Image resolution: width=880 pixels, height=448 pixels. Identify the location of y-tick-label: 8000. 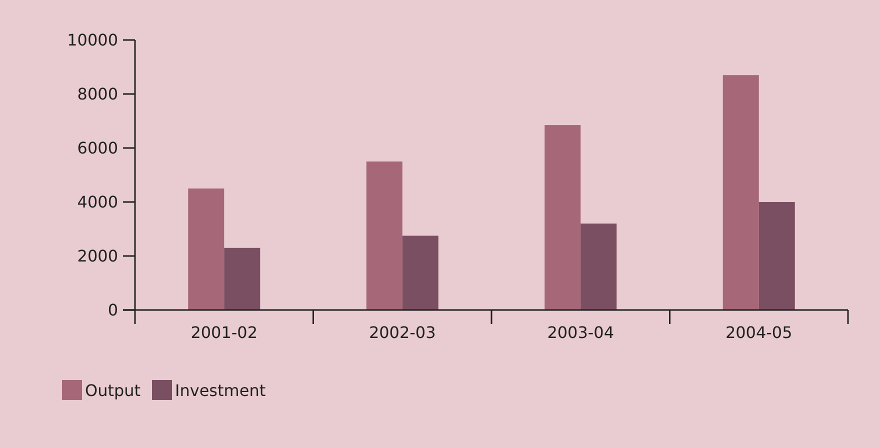
(97, 94).